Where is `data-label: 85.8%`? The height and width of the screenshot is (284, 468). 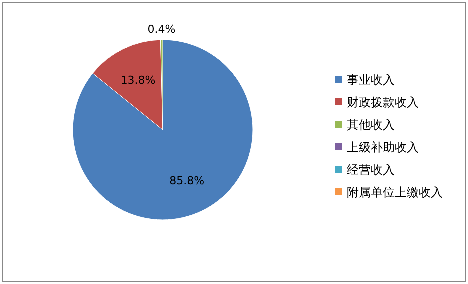 data-label: 85.8% is located at coordinates (187, 181).